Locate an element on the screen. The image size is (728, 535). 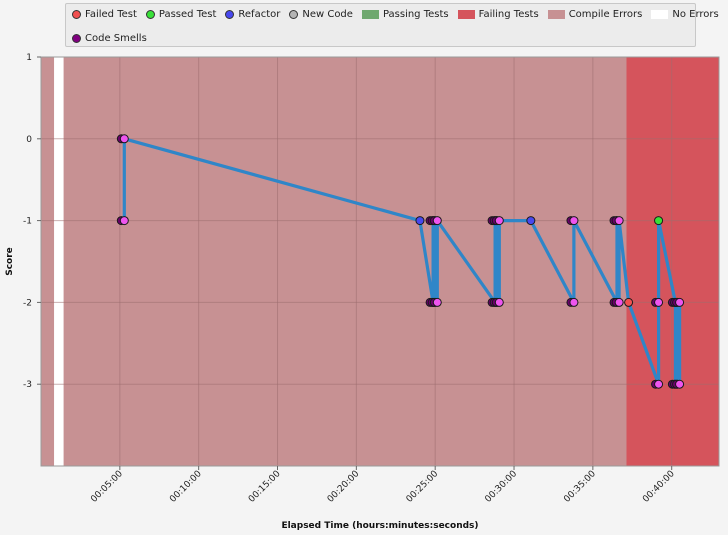
region-compile-errors is located at coordinates (48, 261).